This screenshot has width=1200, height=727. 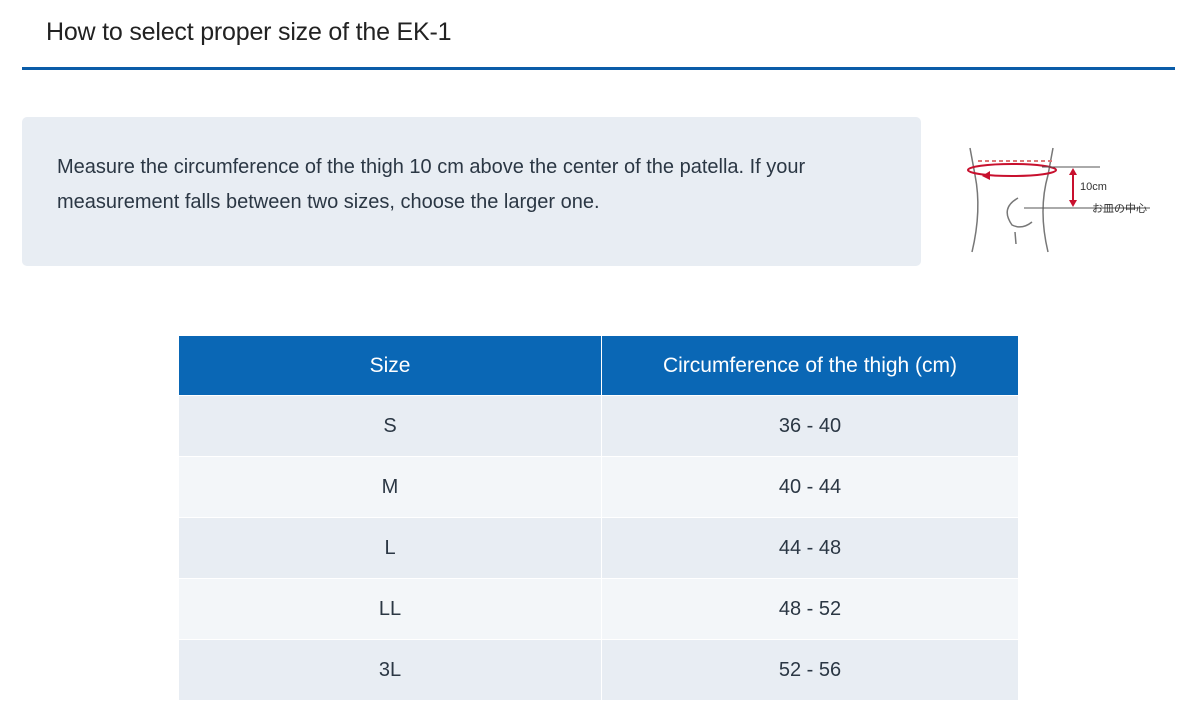 I want to click on size-cell: S, so click(x=390, y=426).